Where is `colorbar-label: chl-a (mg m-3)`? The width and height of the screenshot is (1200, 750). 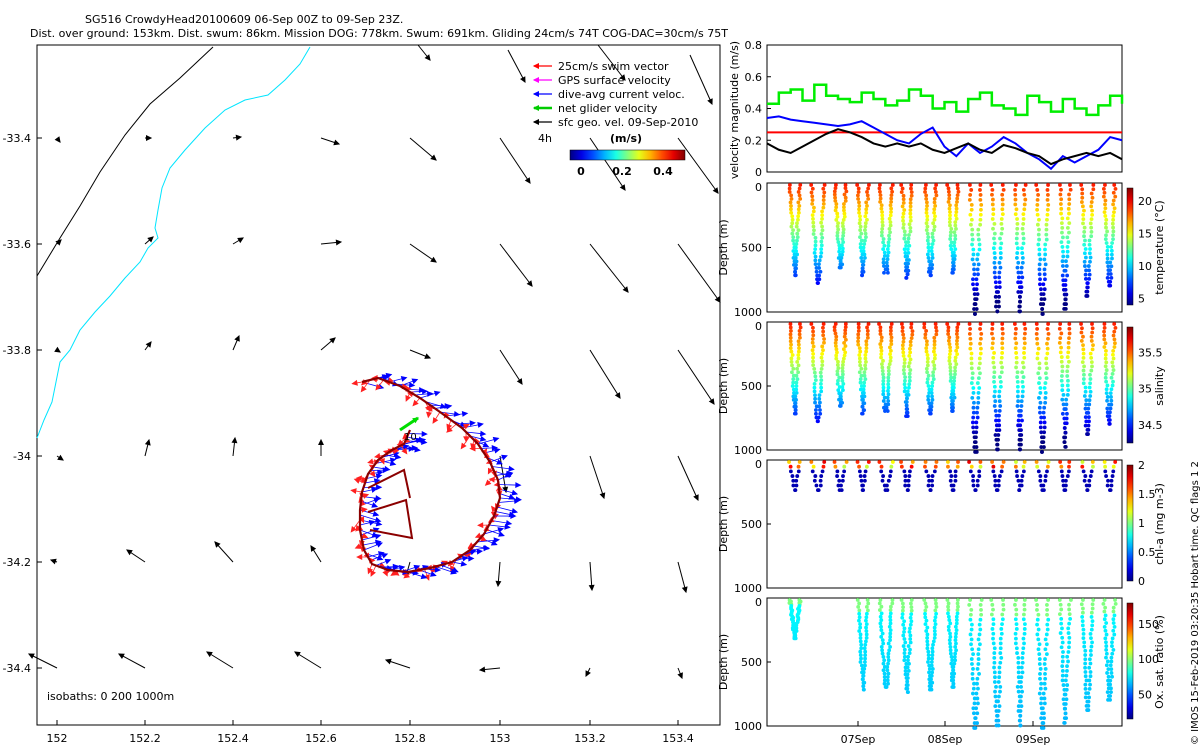
colorbar-label: chl-a (mg m-3) is located at coordinates (1159, 524).